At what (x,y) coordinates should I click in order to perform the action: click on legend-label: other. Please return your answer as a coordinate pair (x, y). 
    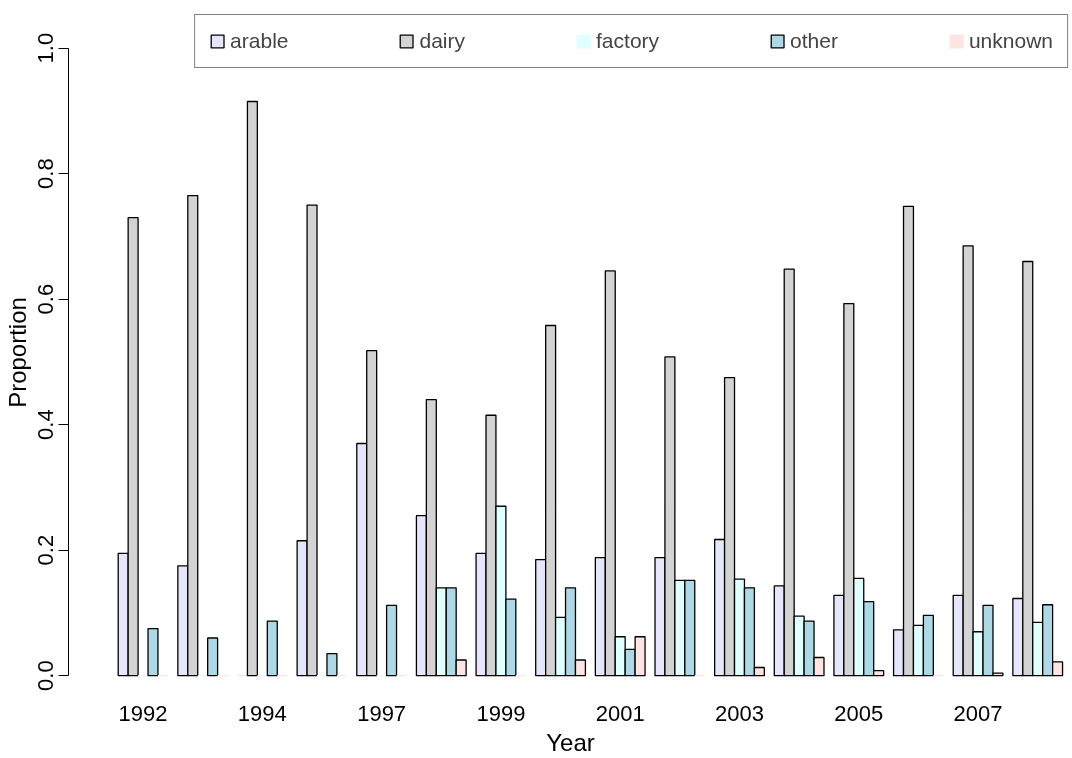
    Looking at the image, I should click on (814, 41).